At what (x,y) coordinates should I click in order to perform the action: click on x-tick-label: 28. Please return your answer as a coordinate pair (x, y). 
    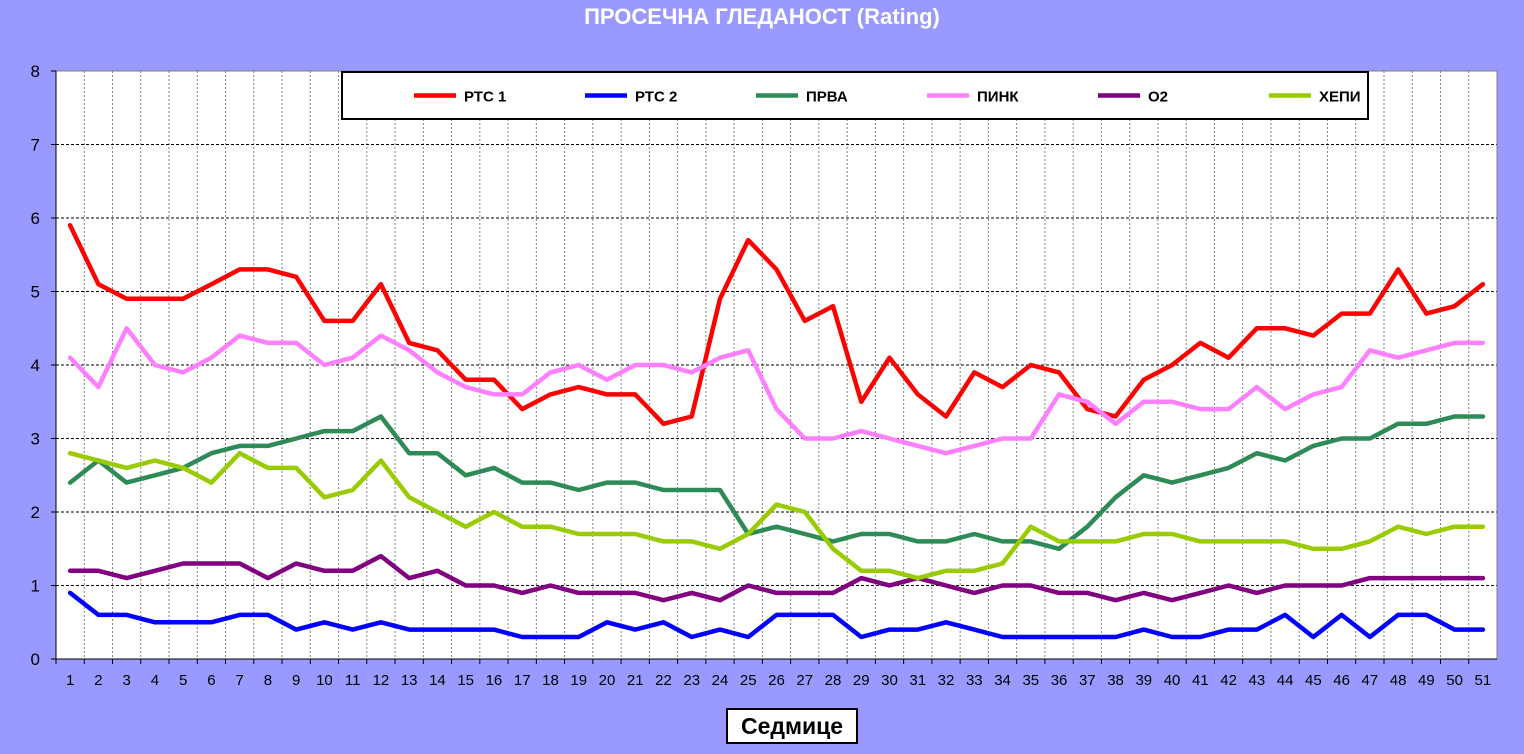
    Looking at the image, I should click on (833, 680).